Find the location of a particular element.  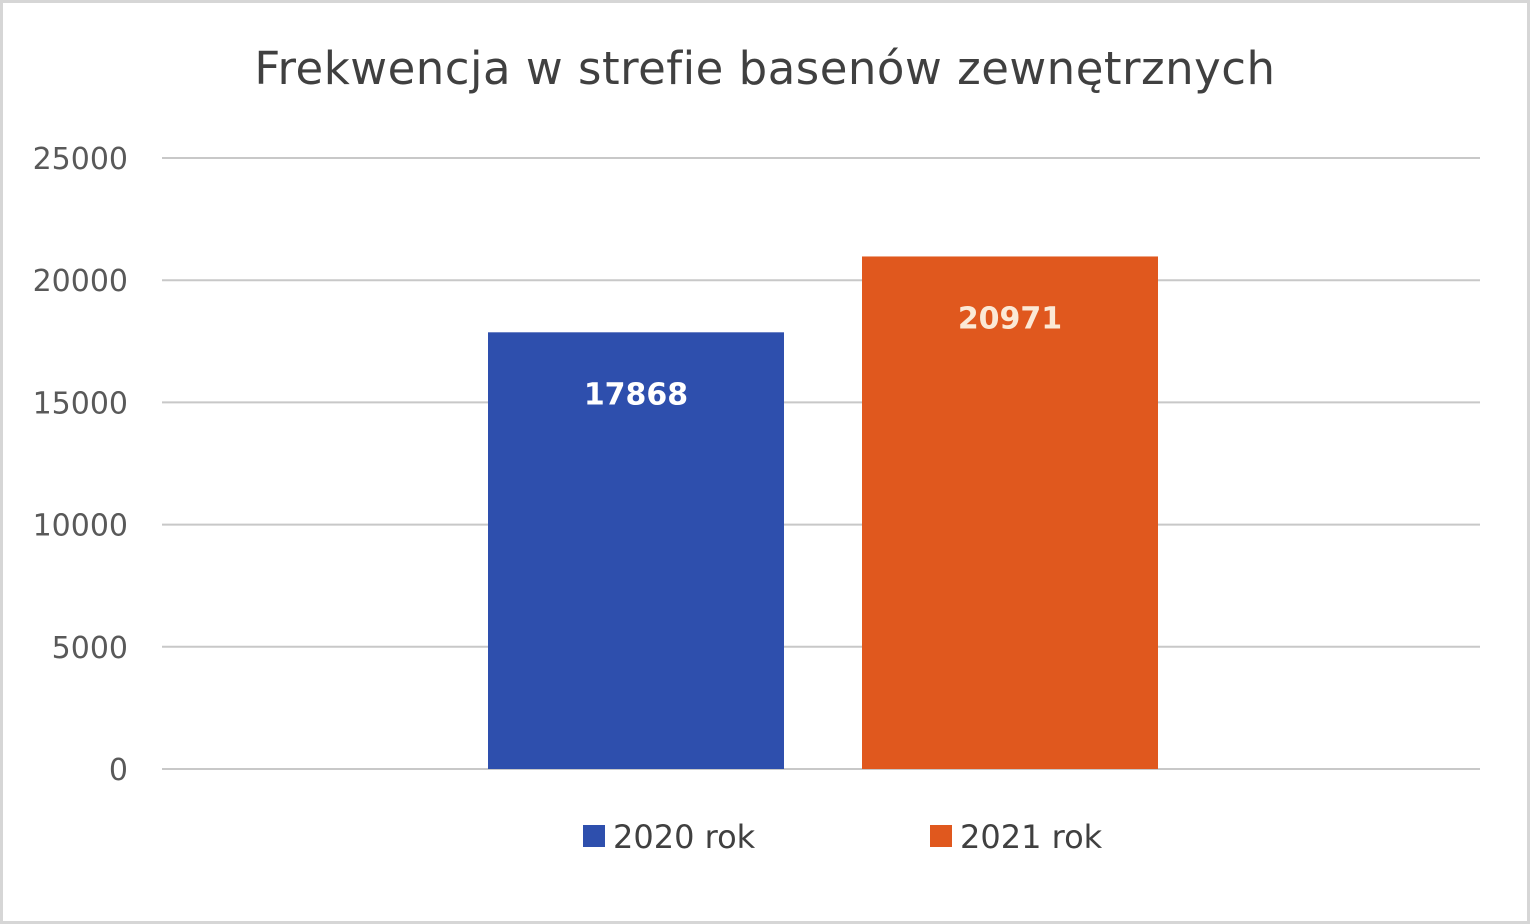

legend-label: 2020 rok is located at coordinates (684, 837).